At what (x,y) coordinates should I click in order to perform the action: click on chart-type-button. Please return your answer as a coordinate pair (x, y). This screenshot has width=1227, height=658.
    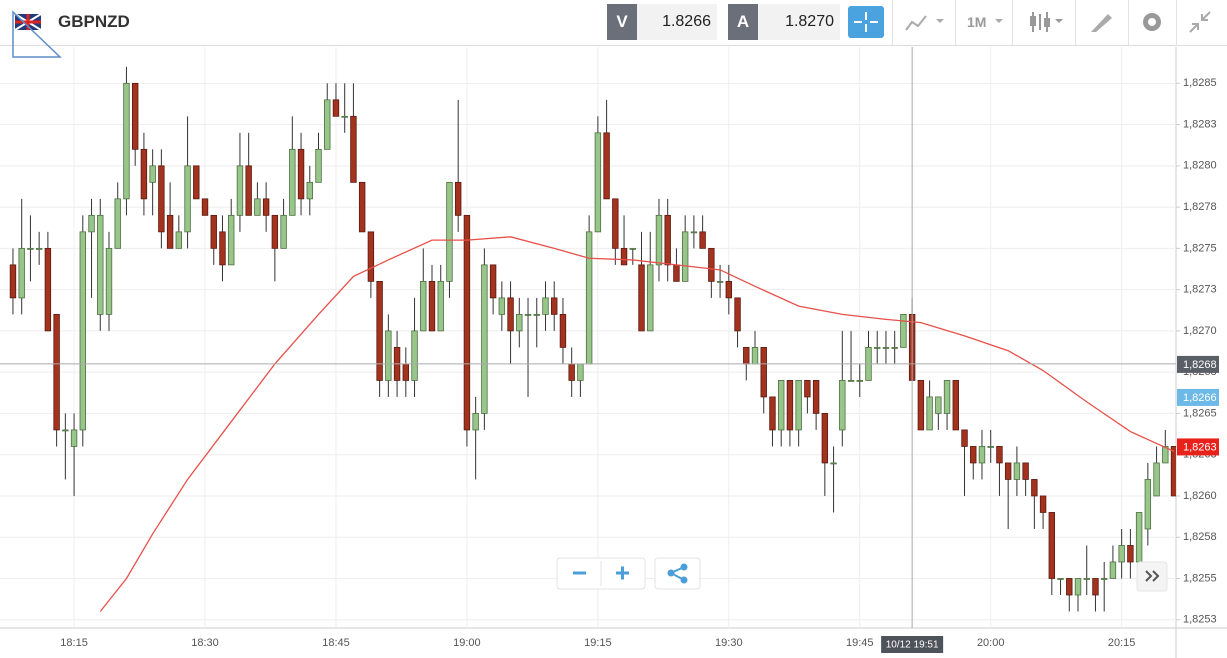
    Looking at the image, I should click on (916, 23).